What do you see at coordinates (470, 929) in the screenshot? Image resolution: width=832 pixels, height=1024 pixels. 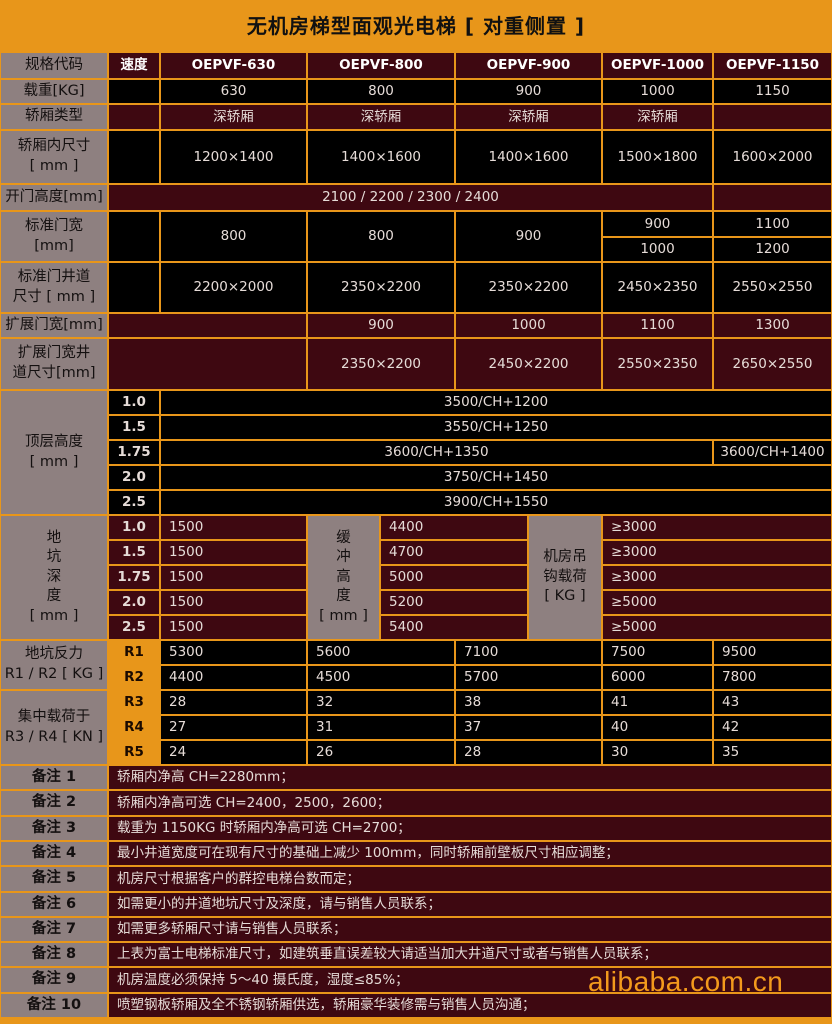 I see `note-text: 如需更多轿厢尺寸请与销售人员联系；` at bounding box center [470, 929].